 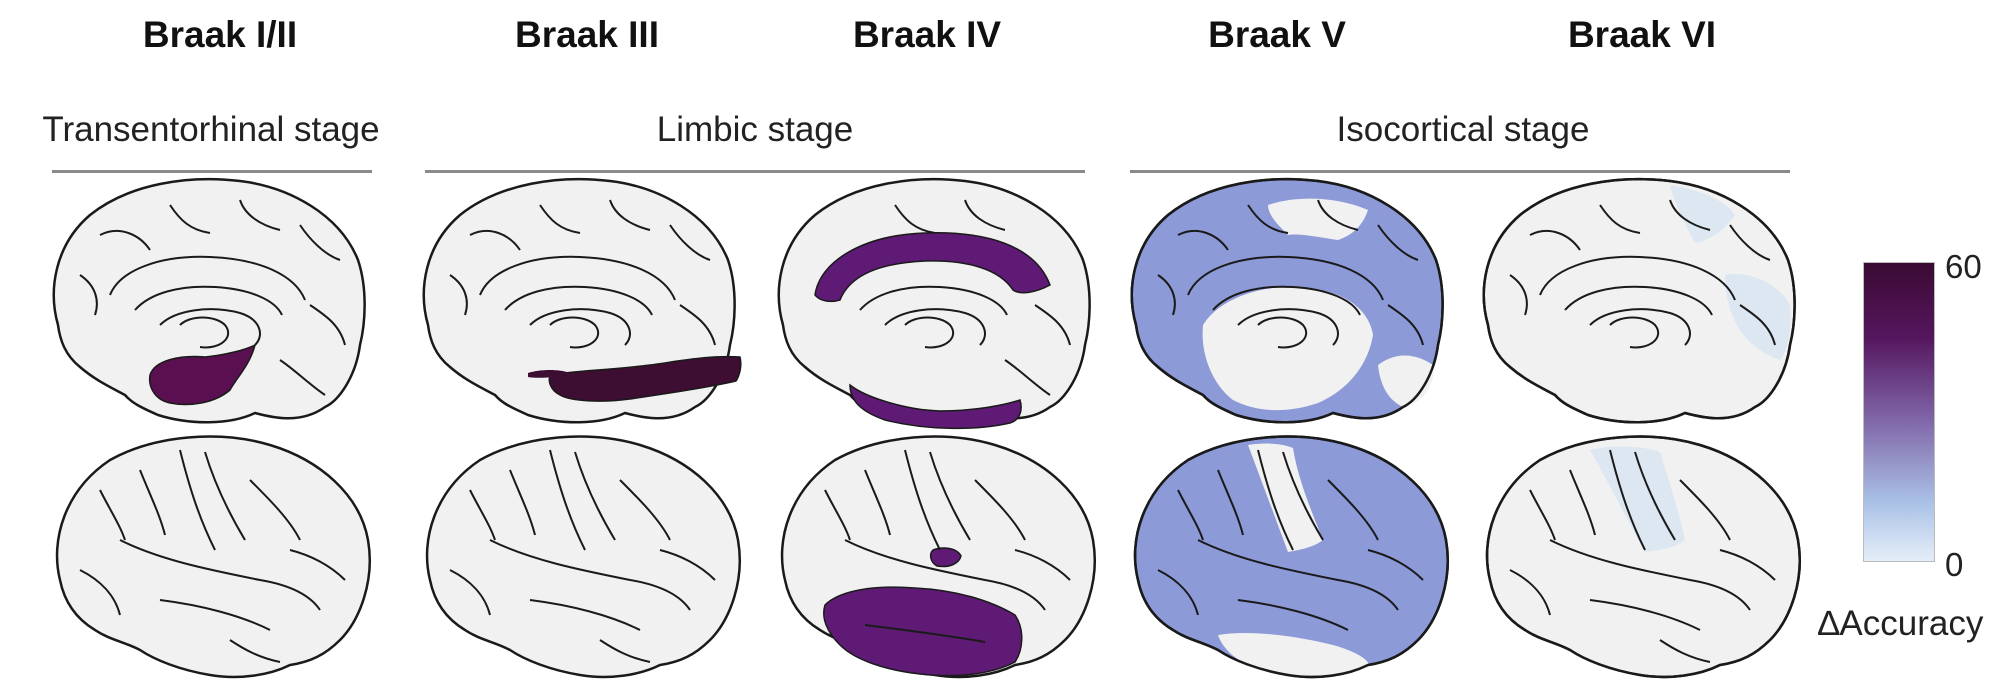 What do you see at coordinates (1899, 412) in the screenshot?
I see `colorbar` at bounding box center [1899, 412].